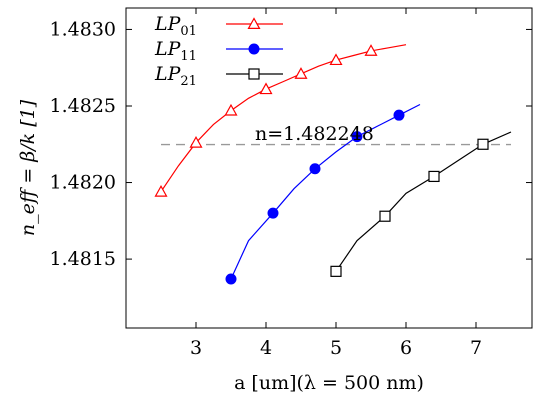 This screenshot has width=550, height=405. I want to click on y-axis-label: n_eff = β/k [1], so click(28, 167).